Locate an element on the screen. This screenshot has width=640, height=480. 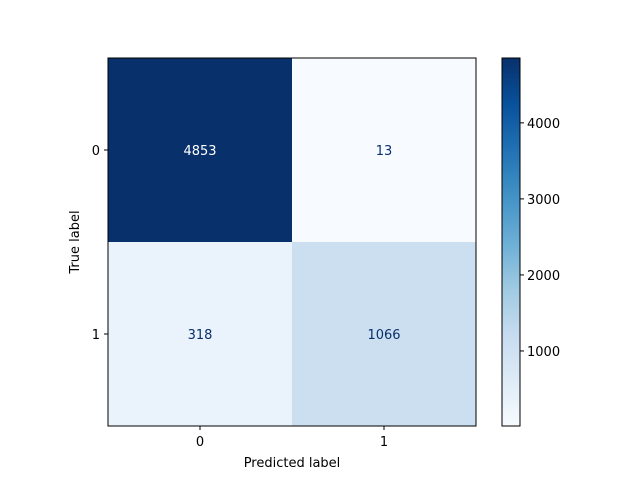
x-axis-label: Predicted label is located at coordinates (292, 463).